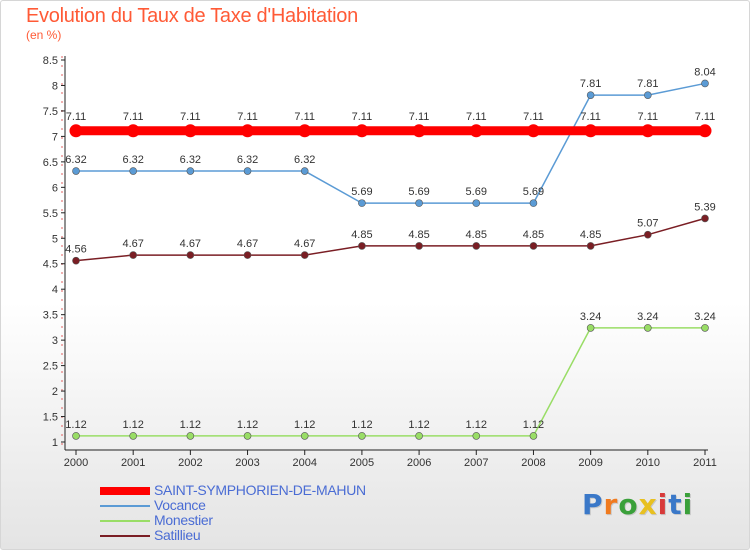 This screenshot has height=550, width=750. I want to click on y-tick-label: 4, so click(55, 290).